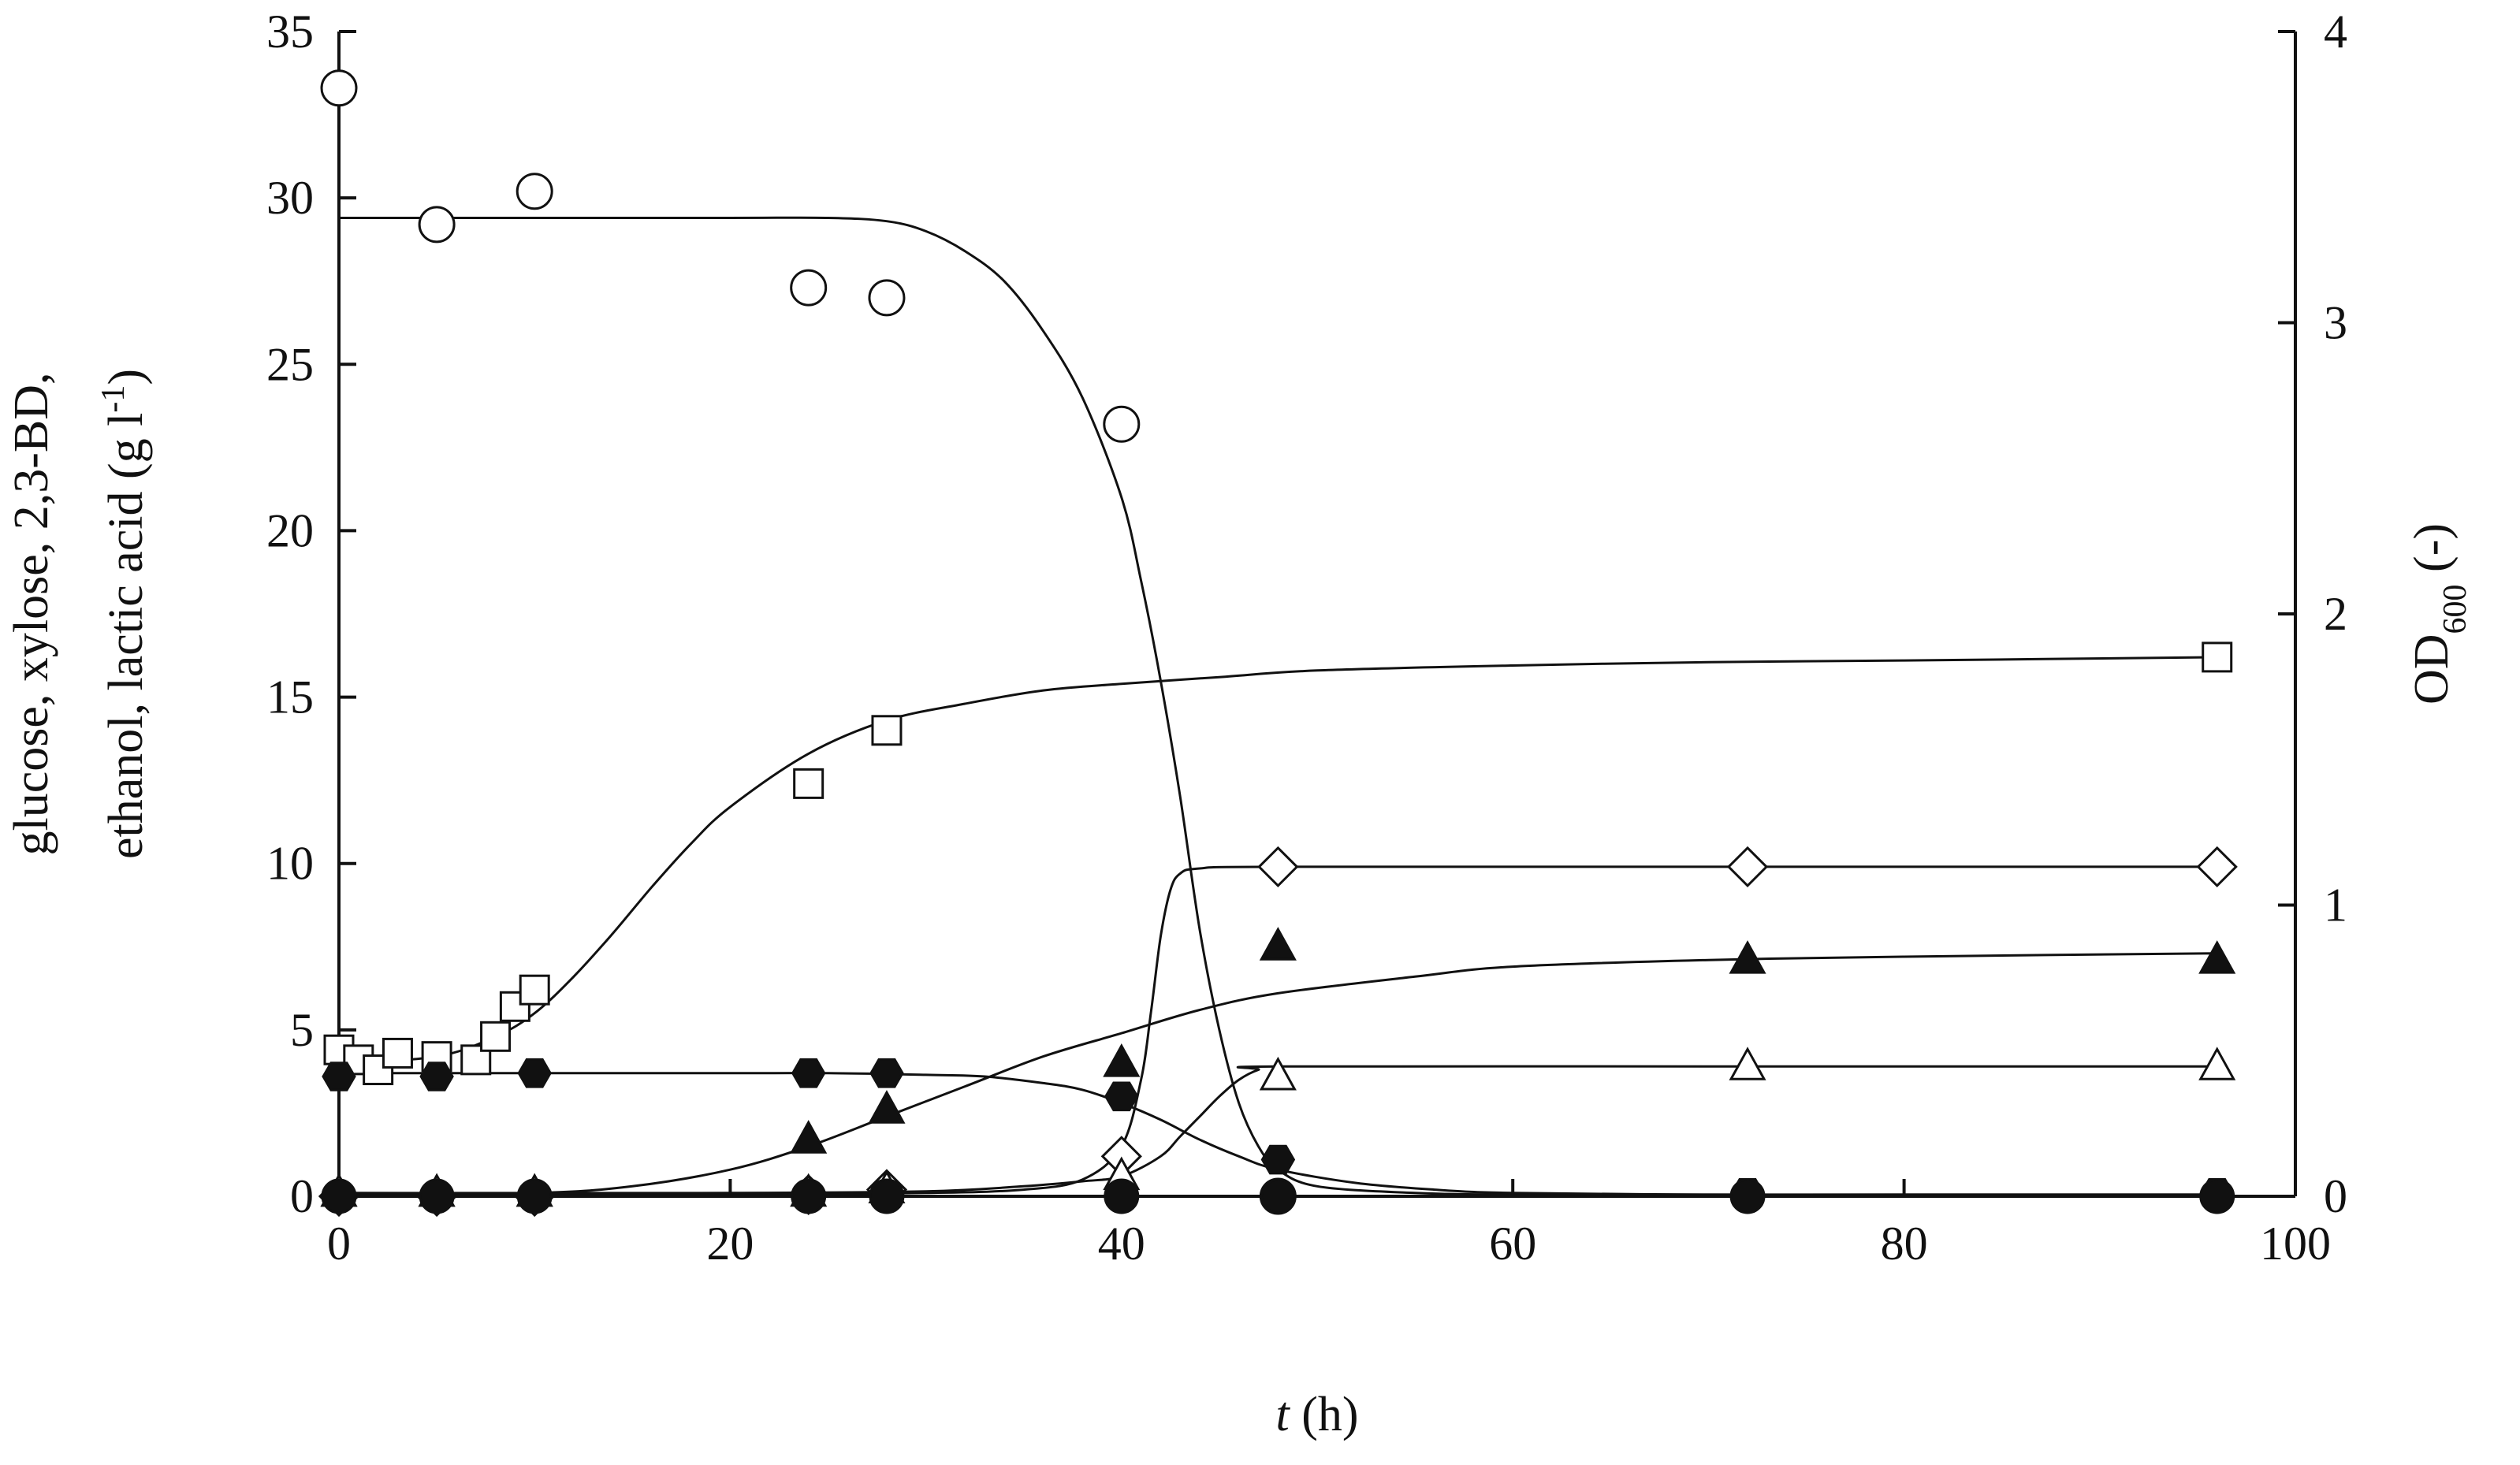 This screenshot has width=2520, height=1465. I want to click on x-tick-label: 40, so click(1121, 1244).